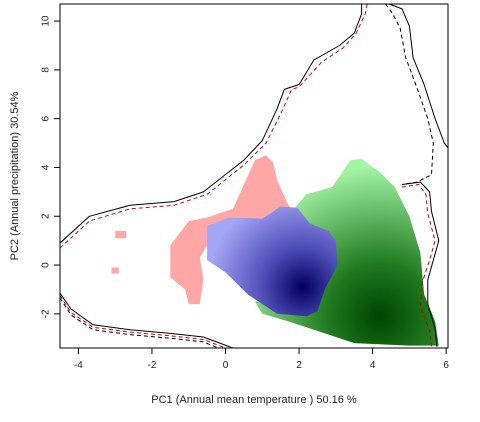  I want to click on y-tick-label: -2, so click(46, 313).